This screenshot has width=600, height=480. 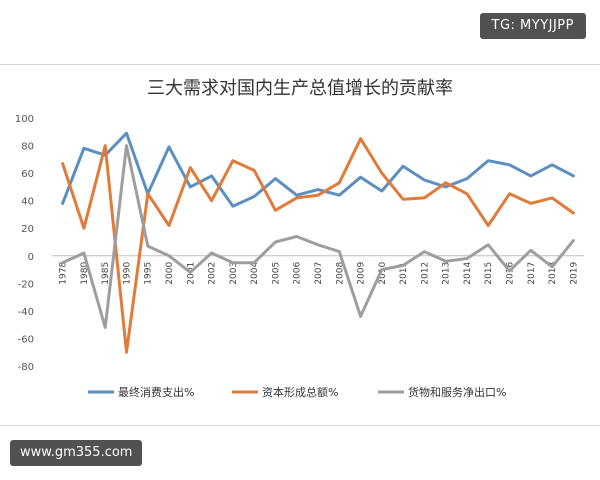 What do you see at coordinates (468, 273) in the screenshot?
I see `x-tick-label: 2014` at bounding box center [468, 273].